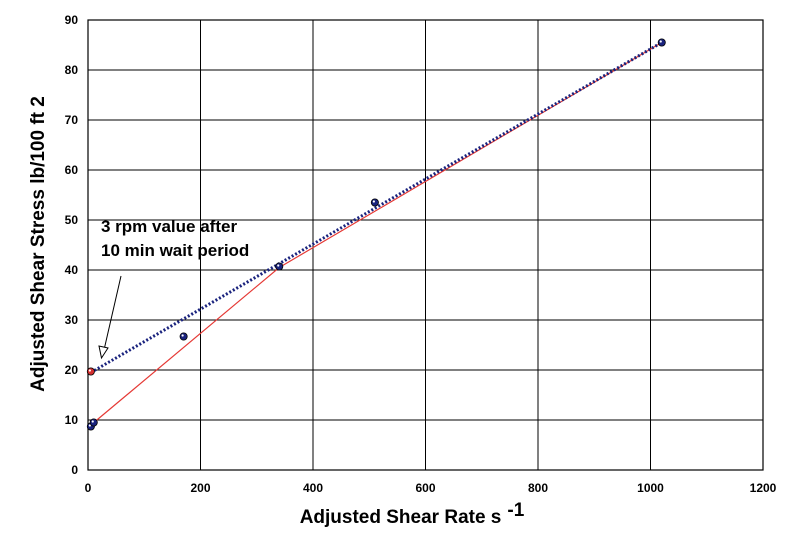 The width and height of the screenshot is (792, 546). I want to click on y-tick-label: 30, so click(72, 320).